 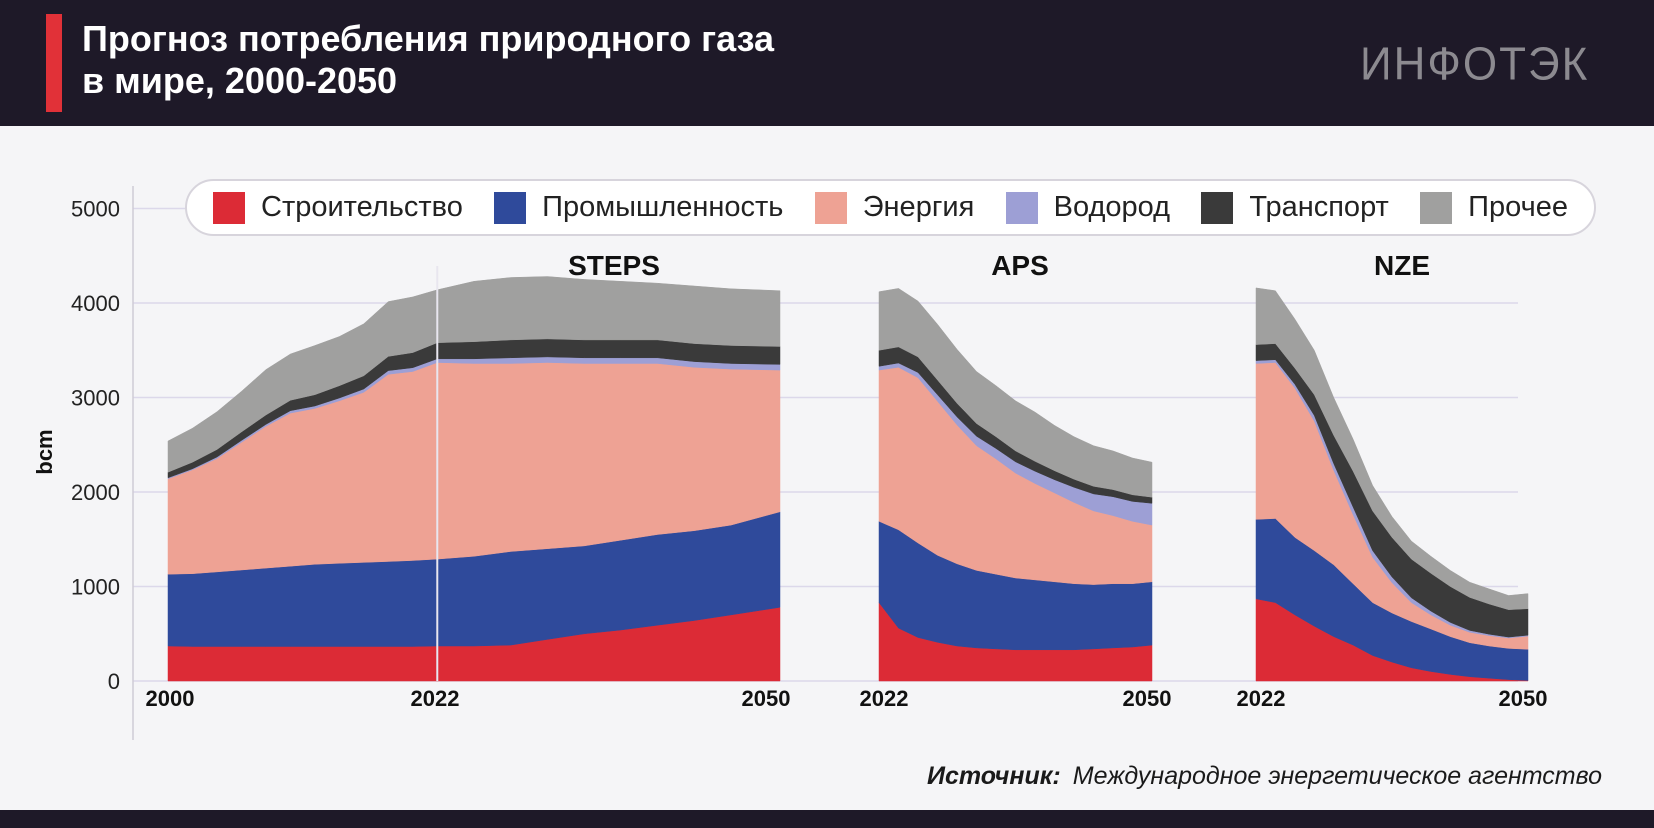 I want to click on legend-item-energy: Энергия, so click(x=894, y=207).